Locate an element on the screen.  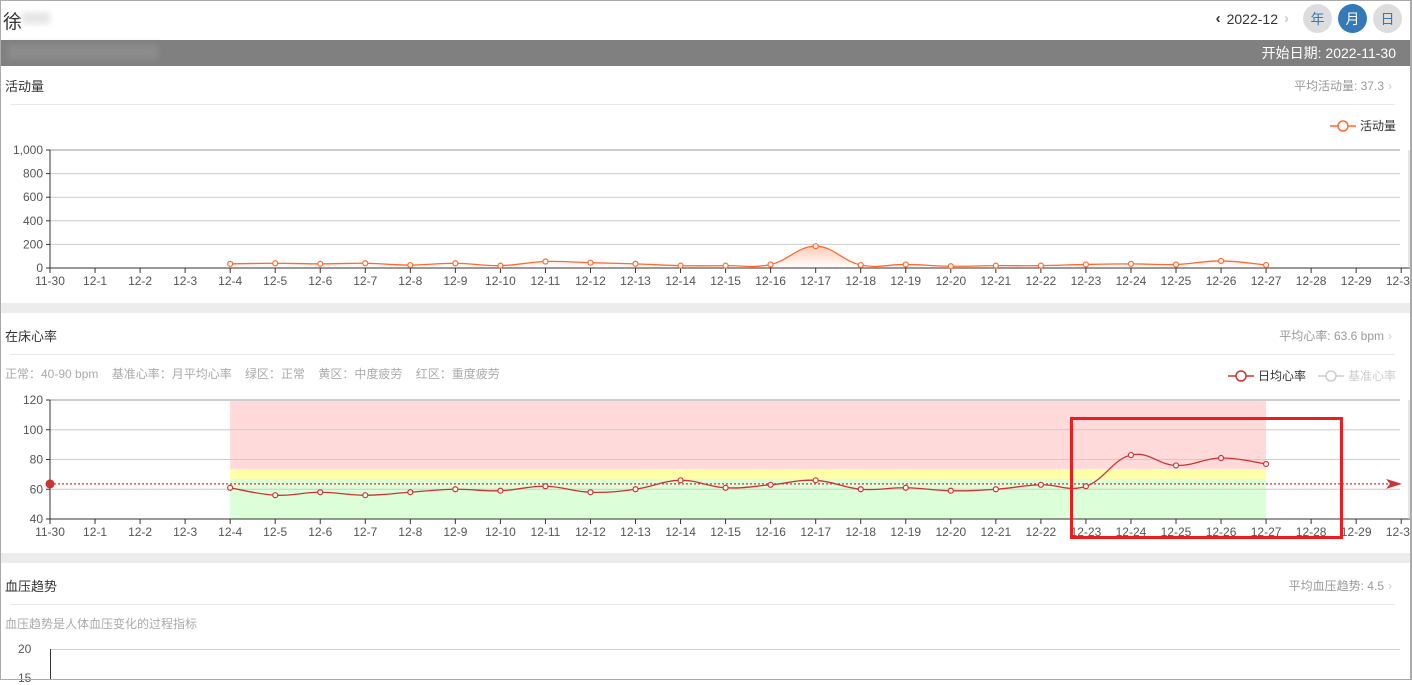
x-tick-label: 12-26 is located at coordinates (1221, 281).